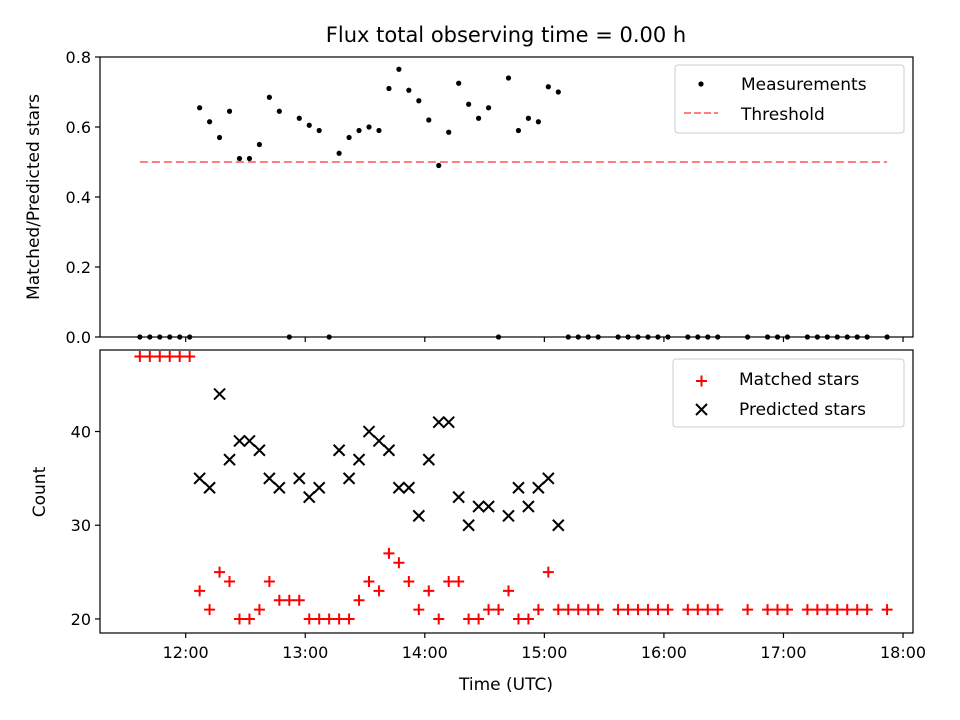 The height and width of the screenshot is (720, 960). I want to click on bottom-legend: Matched stars Predicted stars, so click(788, 393).